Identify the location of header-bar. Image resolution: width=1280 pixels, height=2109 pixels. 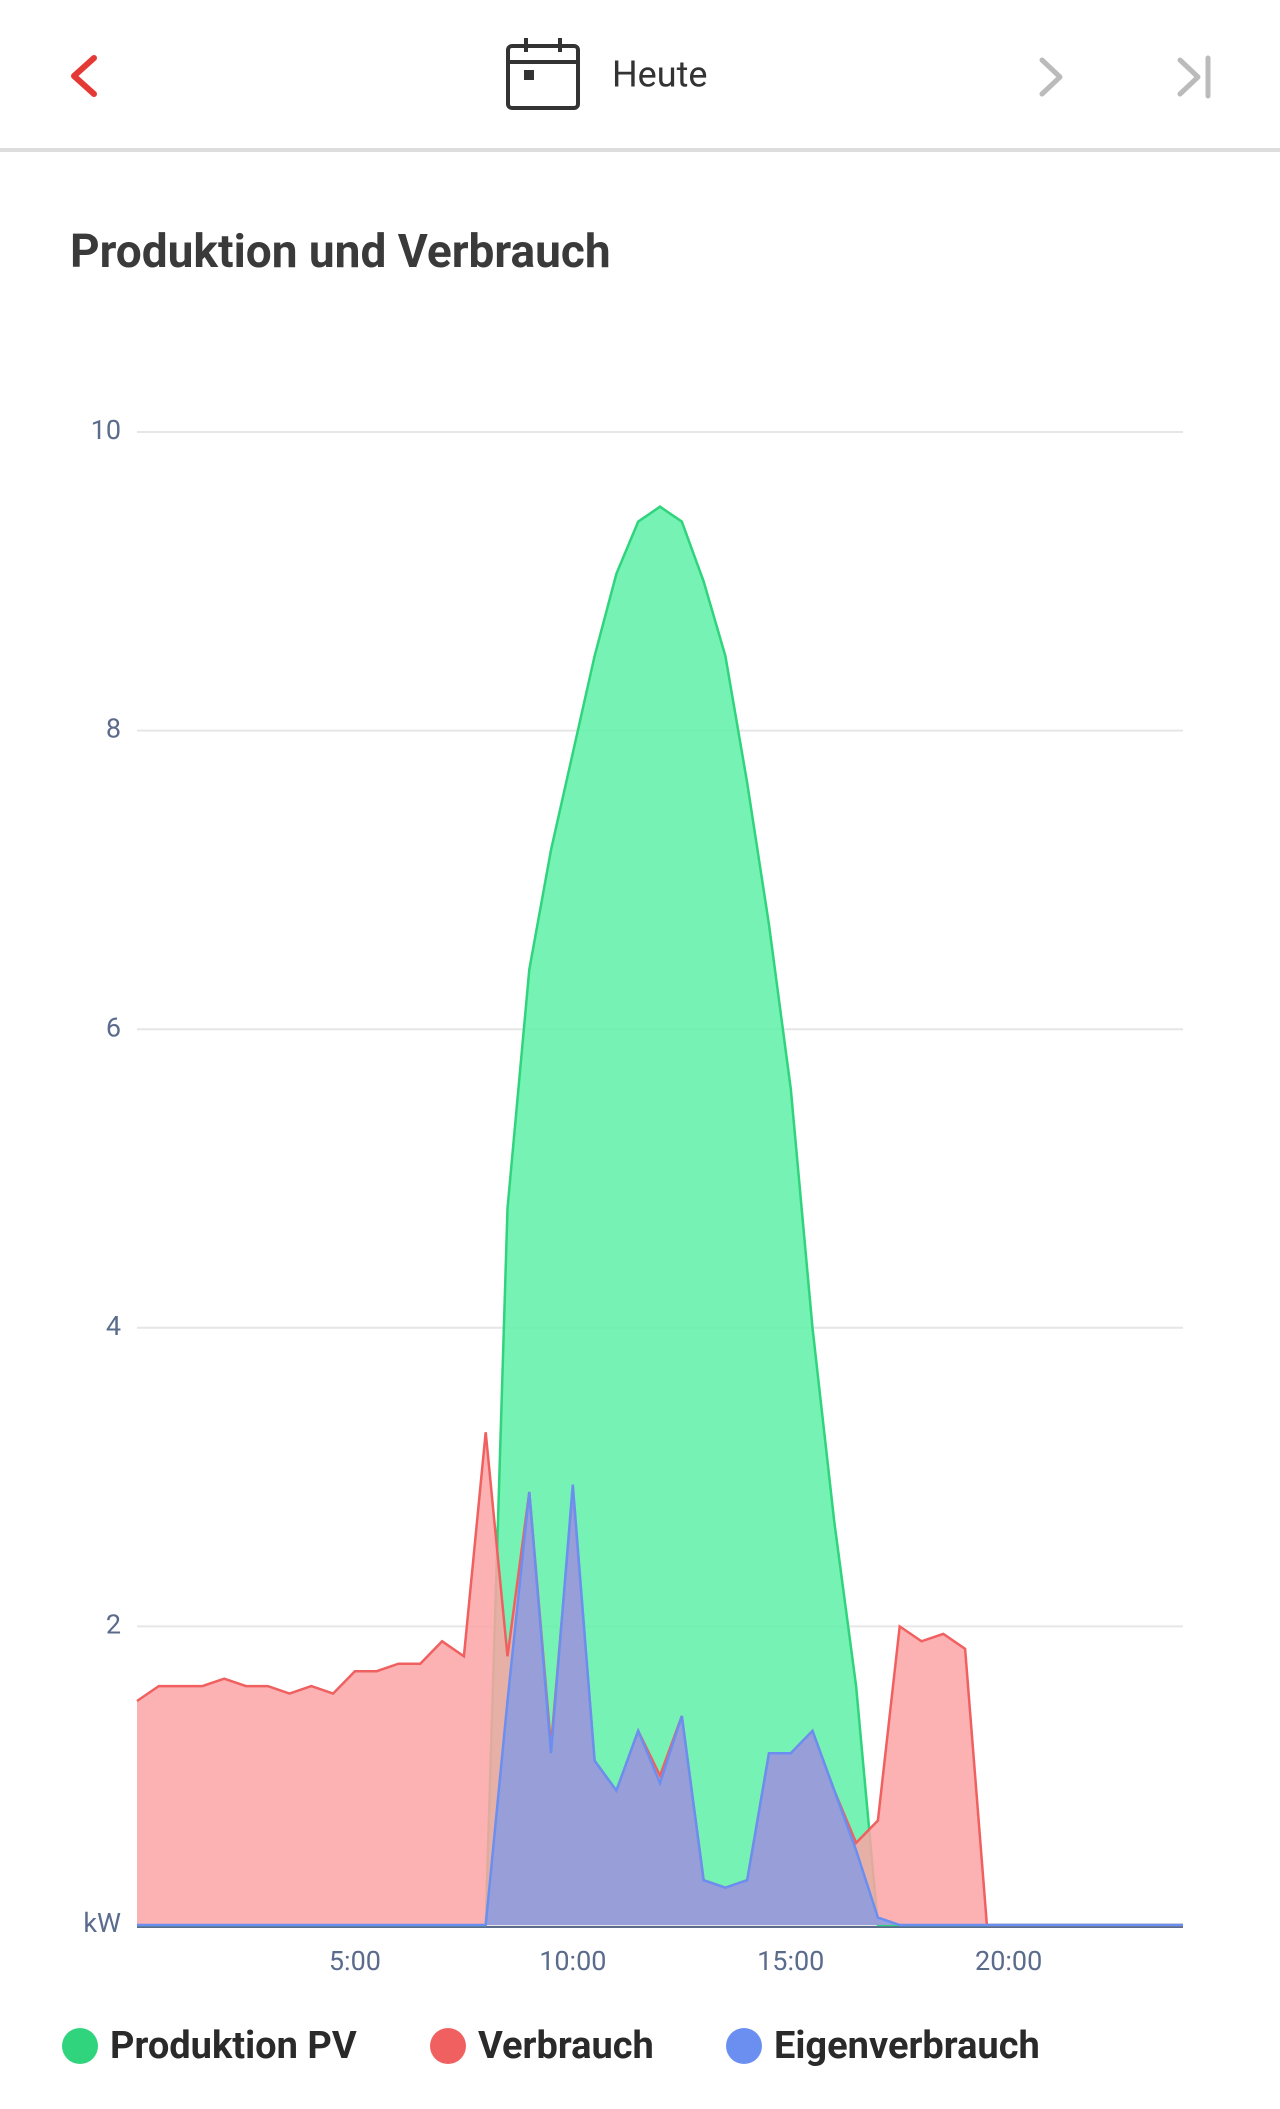
(640, 74).